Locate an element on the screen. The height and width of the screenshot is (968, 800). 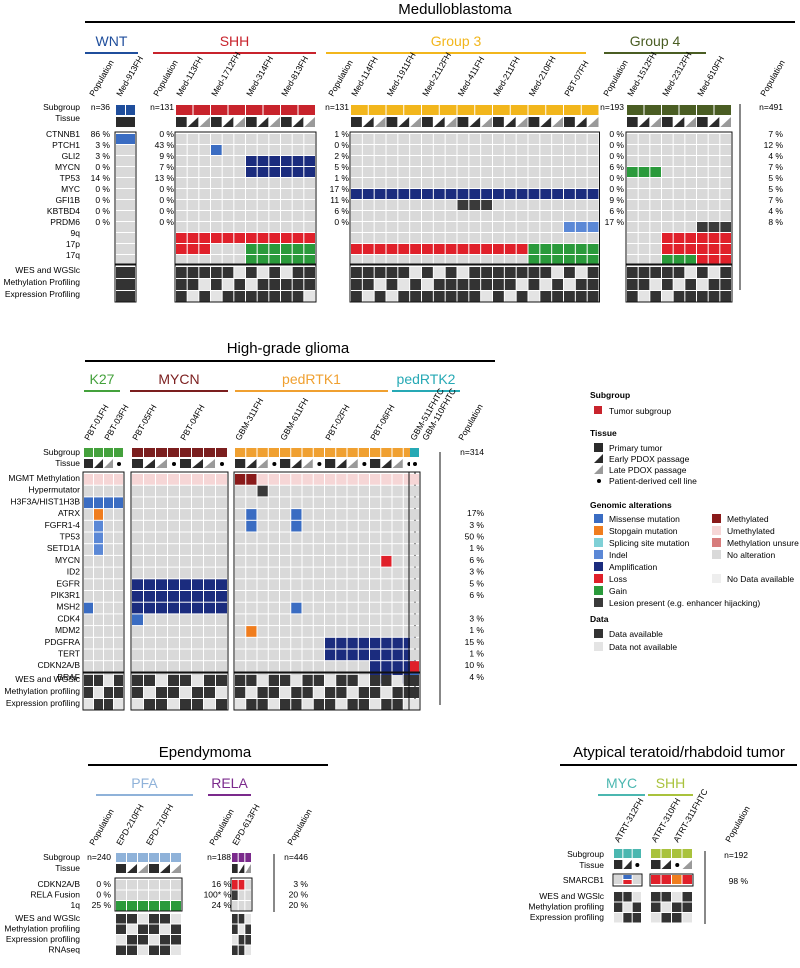
tissue-primary-cell is located at coordinates (392, 122).